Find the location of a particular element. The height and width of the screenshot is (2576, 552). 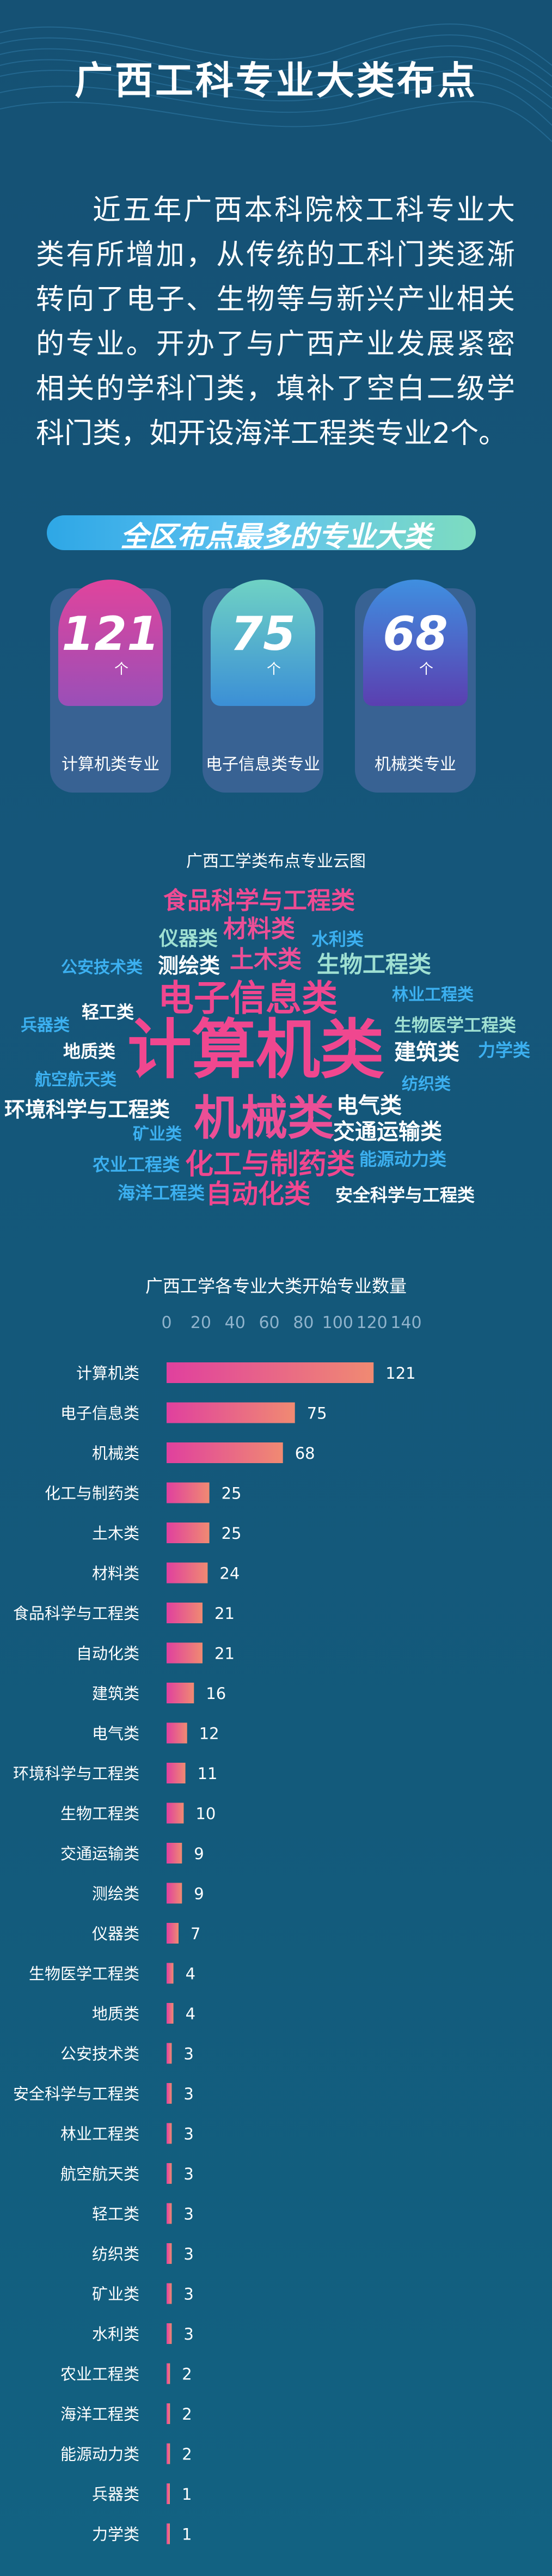

category-label: 建筑类 is located at coordinates (115, 1694).